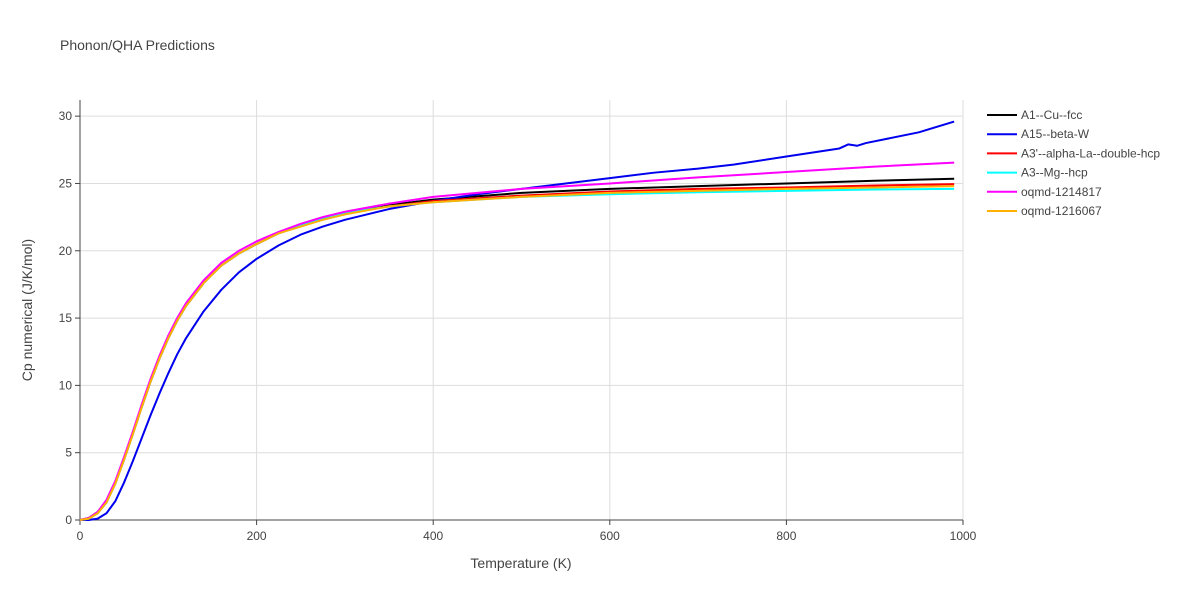 This screenshot has width=1200, height=605. I want to click on x-tick-label: 800, so click(786, 536).